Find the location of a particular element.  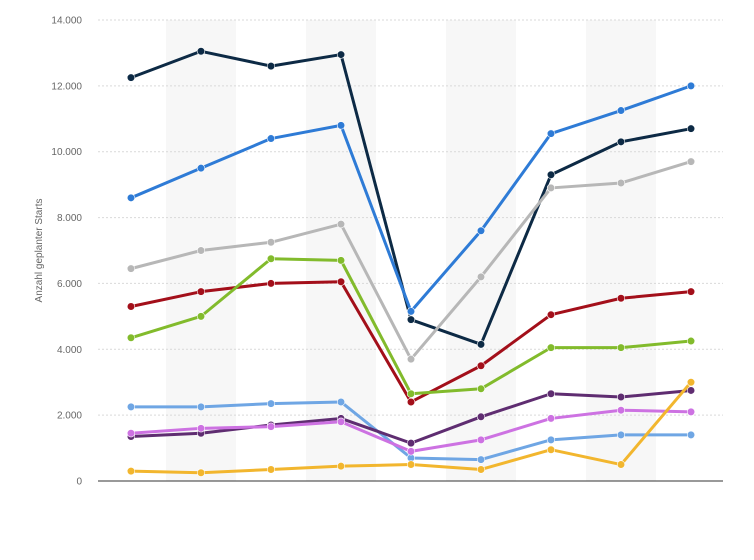

y-tick-label: 0 is located at coordinates (79, 482).